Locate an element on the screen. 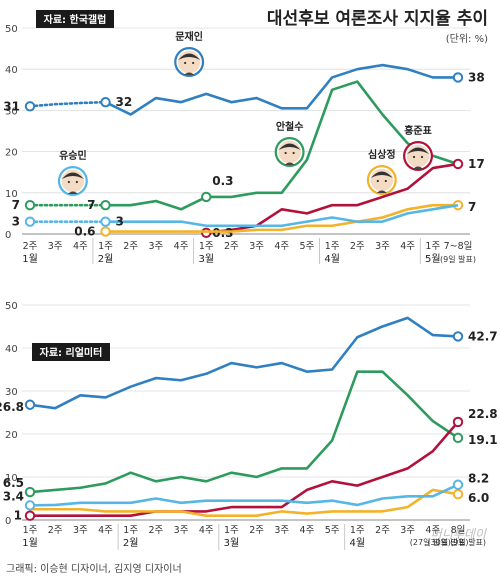 This screenshot has width=500, height=584. data-label-ahn: 19.1 is located at coordinates (483, 440).